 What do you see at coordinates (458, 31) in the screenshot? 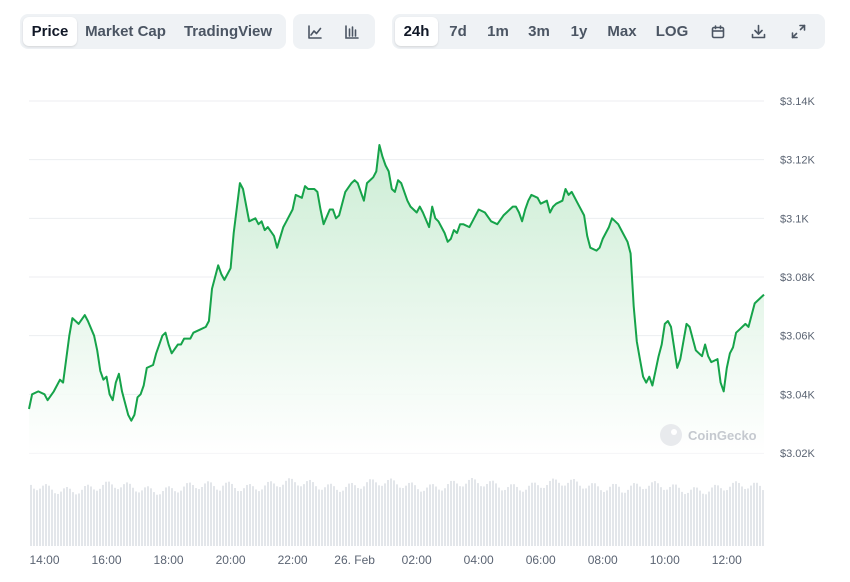
I see `range-7d: 7d` at bounding box center [458, 31].